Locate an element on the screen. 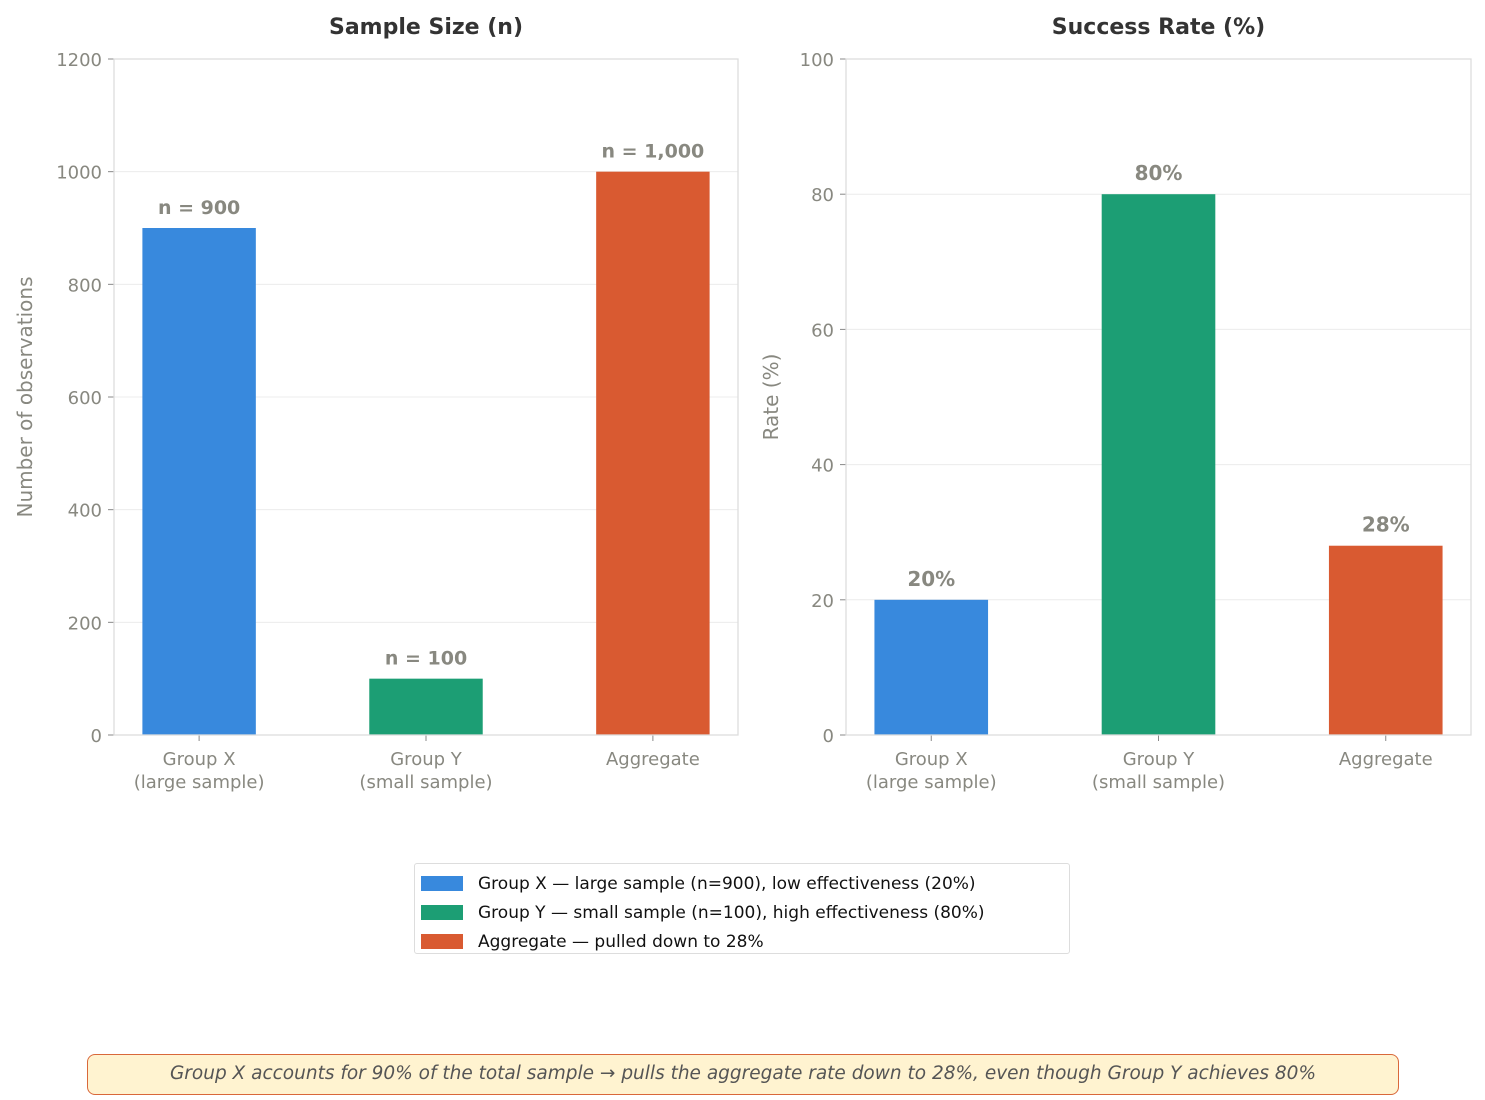 This screenshot has height=1100, width=1485. y-tick-label: 400 is located at coordinates (85, 511).